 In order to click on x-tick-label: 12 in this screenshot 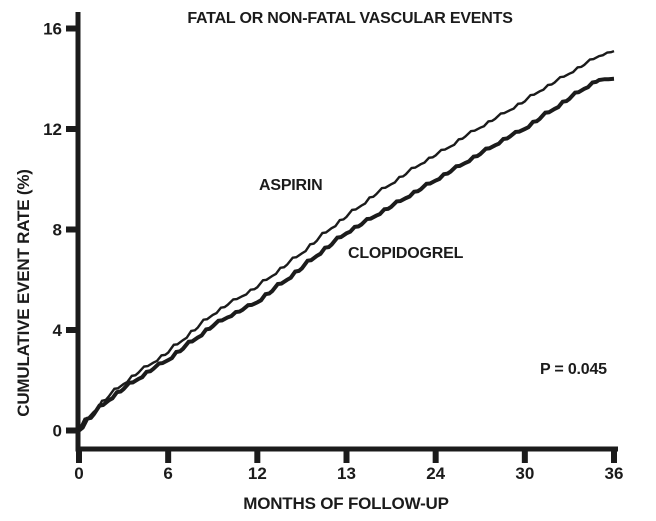, I will do `click(257, 473)`.